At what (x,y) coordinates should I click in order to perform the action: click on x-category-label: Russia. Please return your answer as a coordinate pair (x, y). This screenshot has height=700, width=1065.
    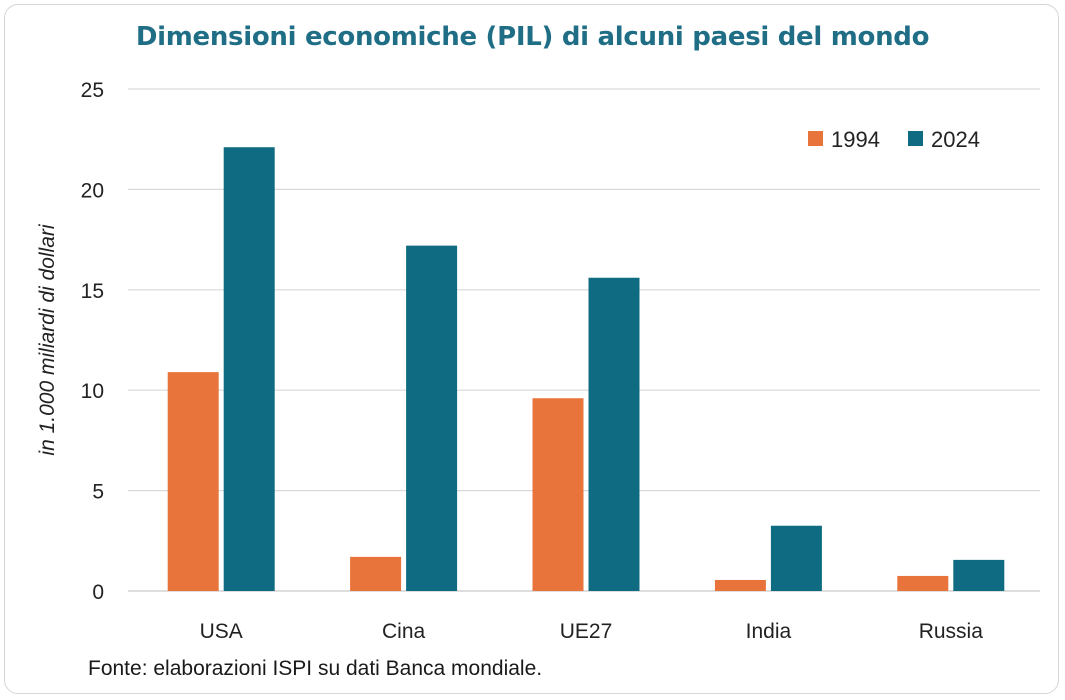
    Looking at the image, I should click on (951, 631).